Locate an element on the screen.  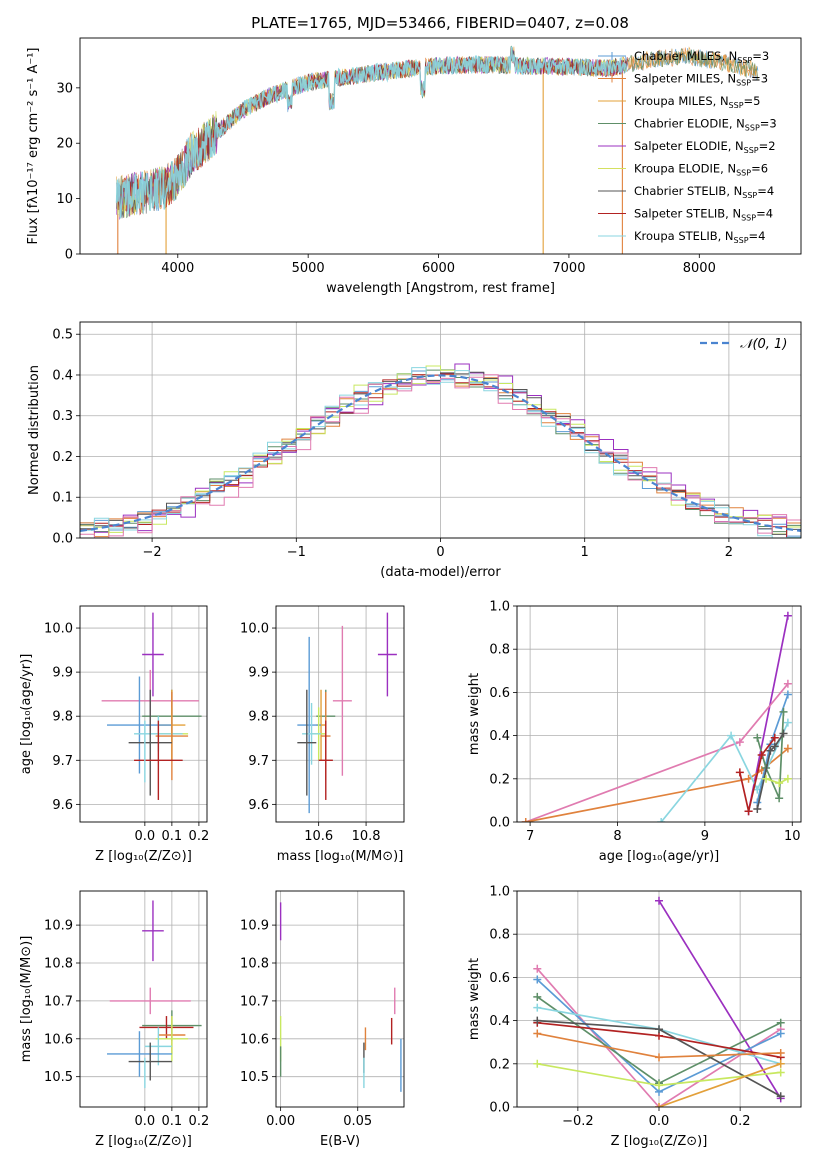
x-tick-label: 1 is located at coordinates (585, 552).